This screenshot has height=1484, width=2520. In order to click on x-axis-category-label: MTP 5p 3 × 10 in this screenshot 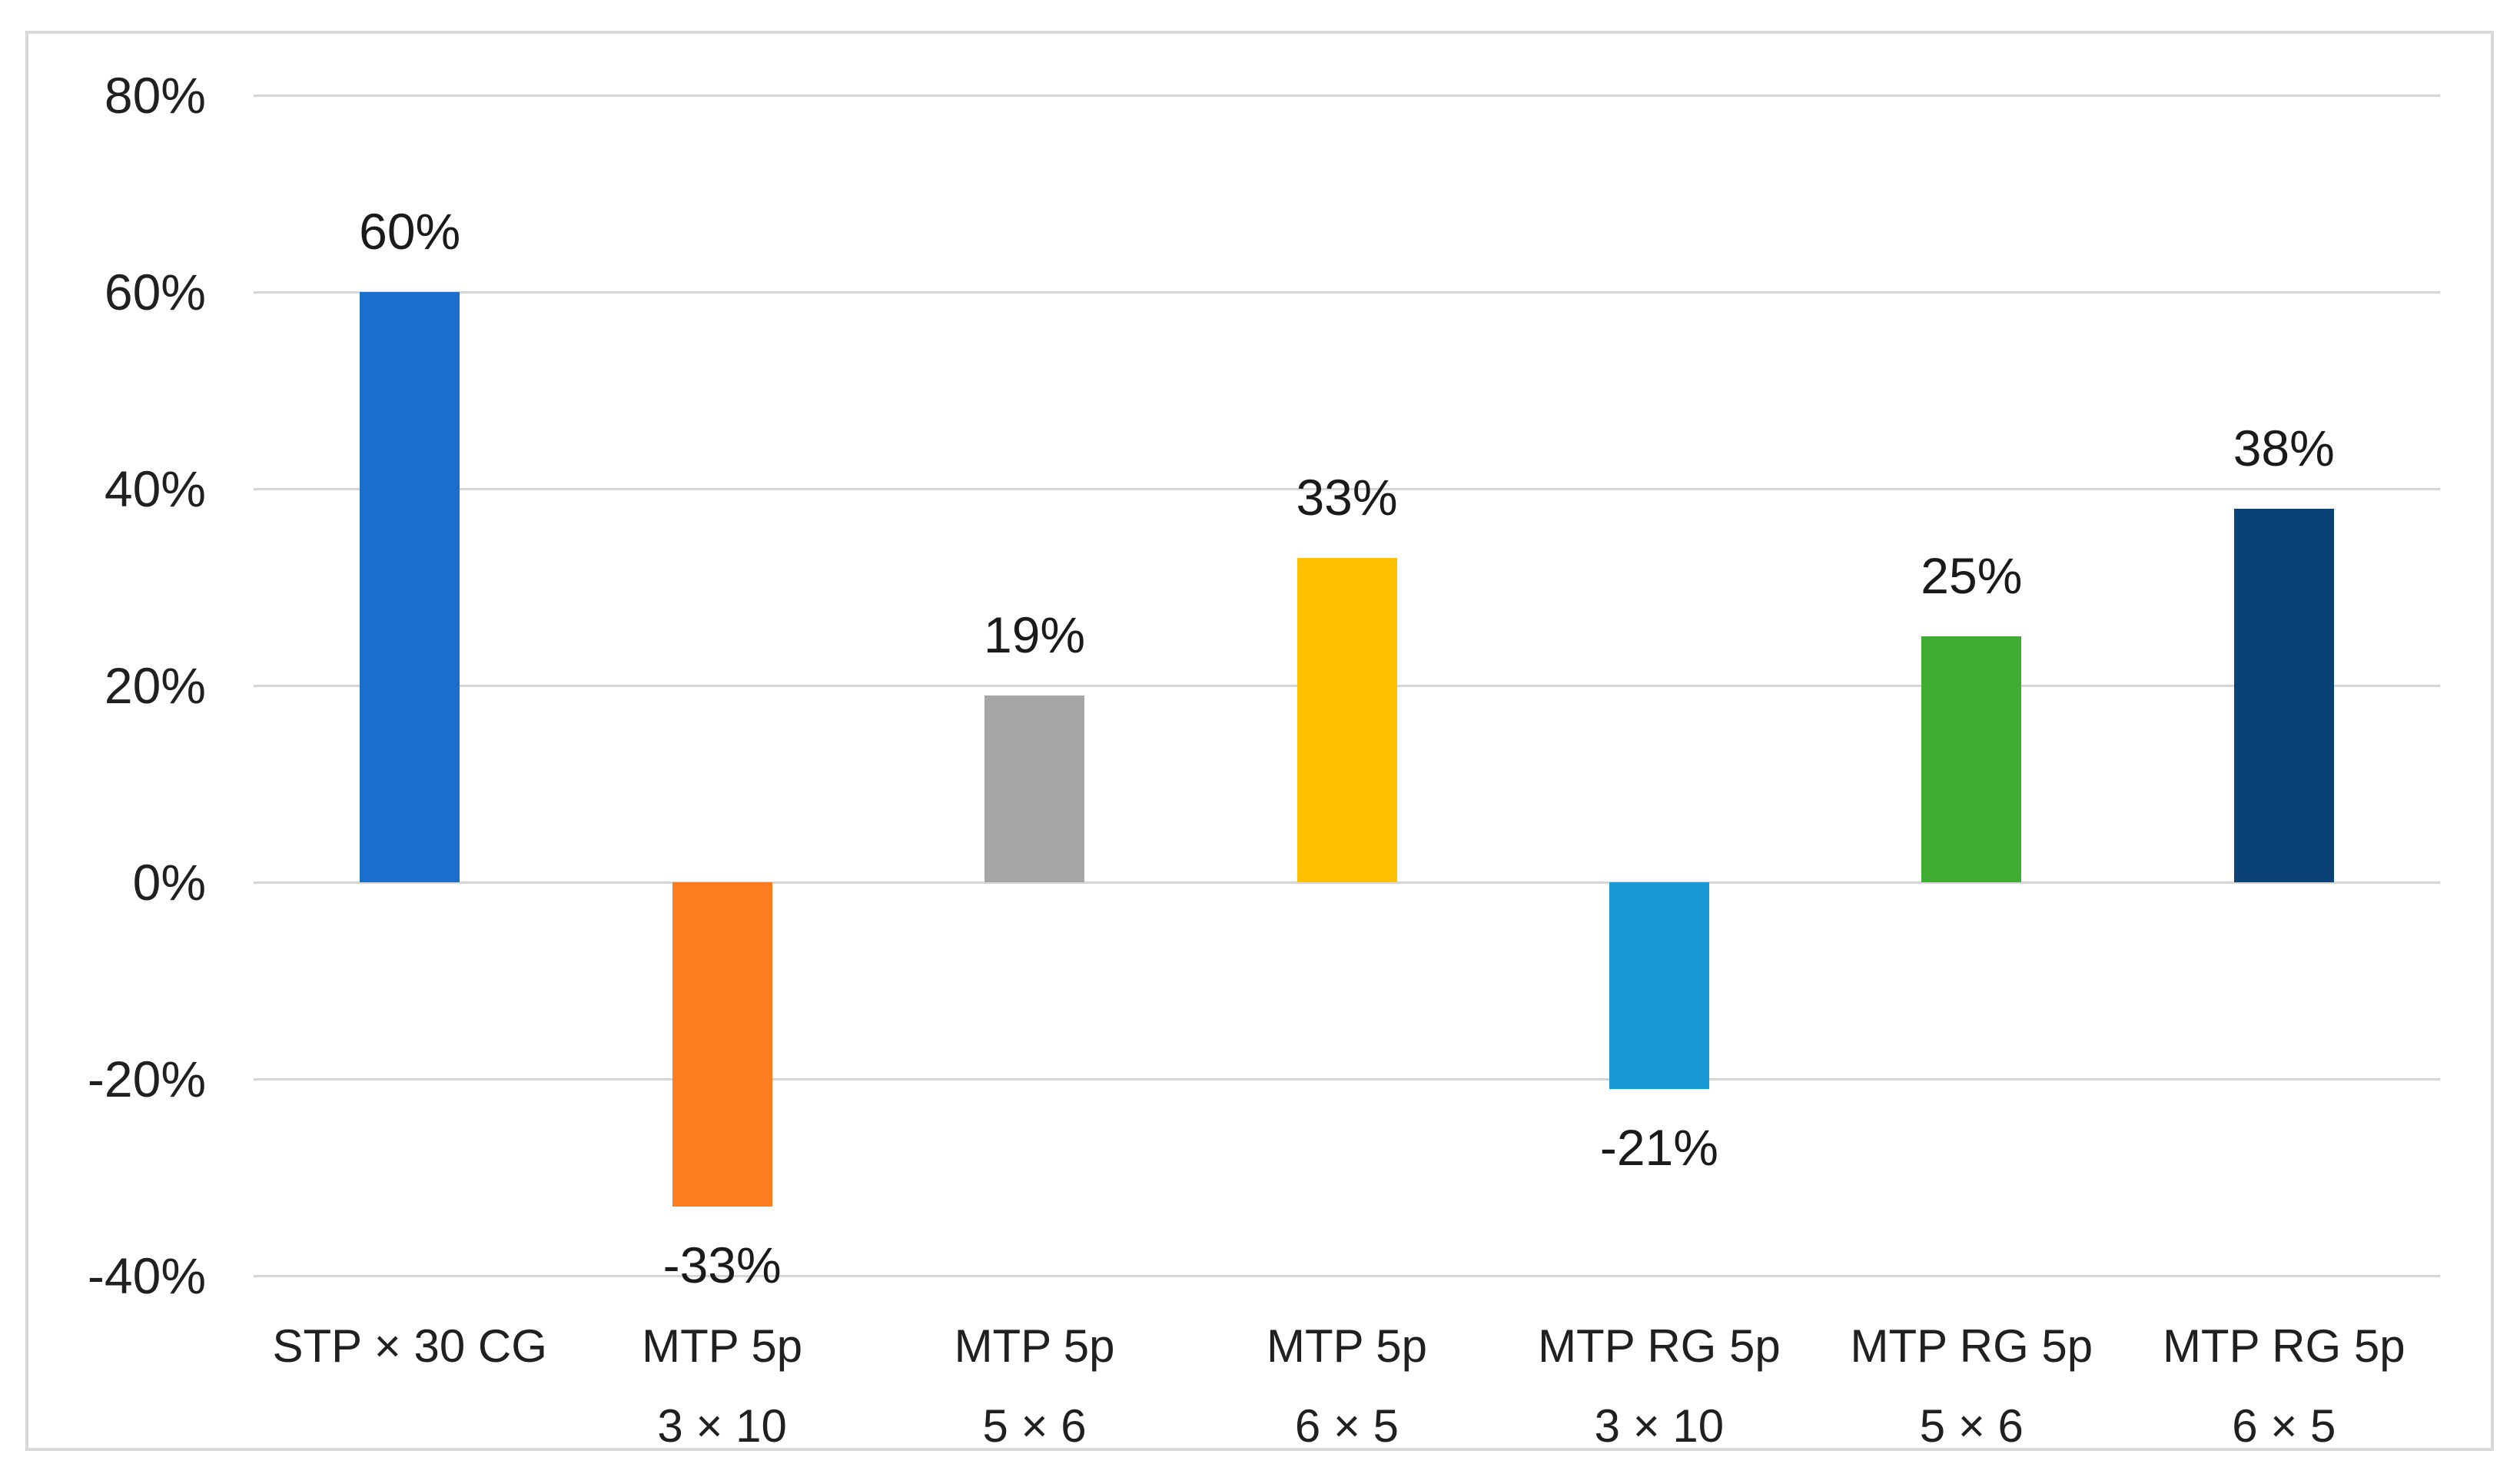, I will do `click(722, 1386)`.